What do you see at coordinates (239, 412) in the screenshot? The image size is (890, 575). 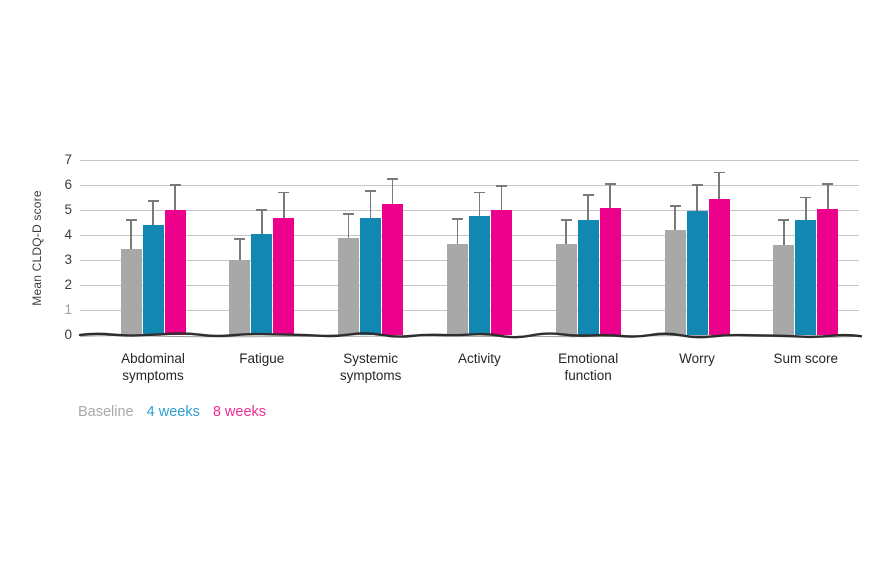 I see `legend-item: 8 weeks` at bounding box center [239, 412].